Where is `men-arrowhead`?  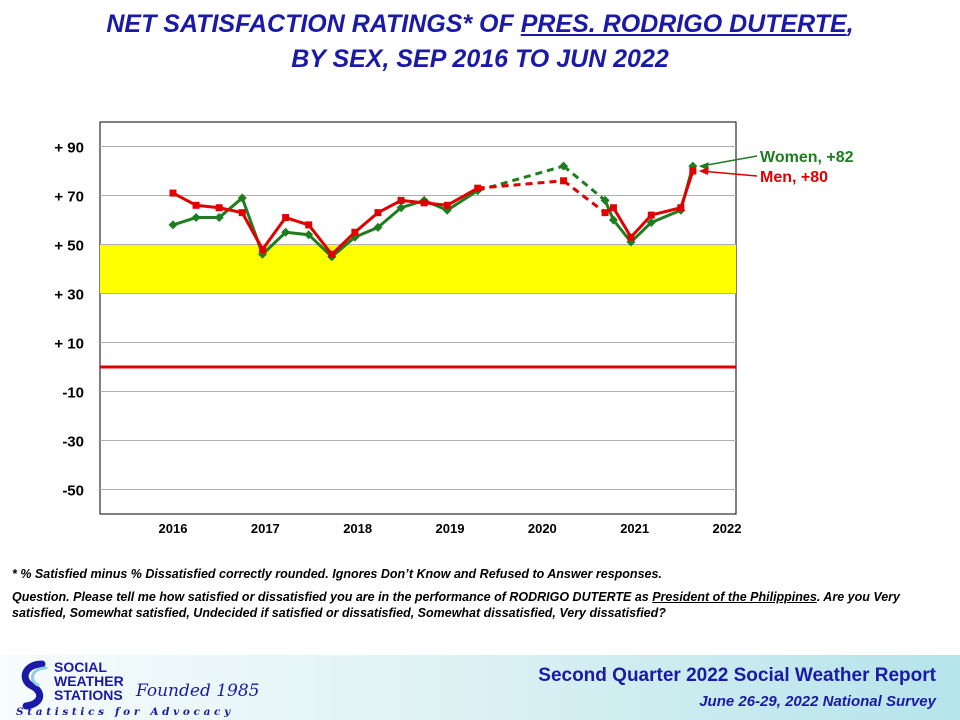 men-arrowhead is located at coordinates (703, 171).